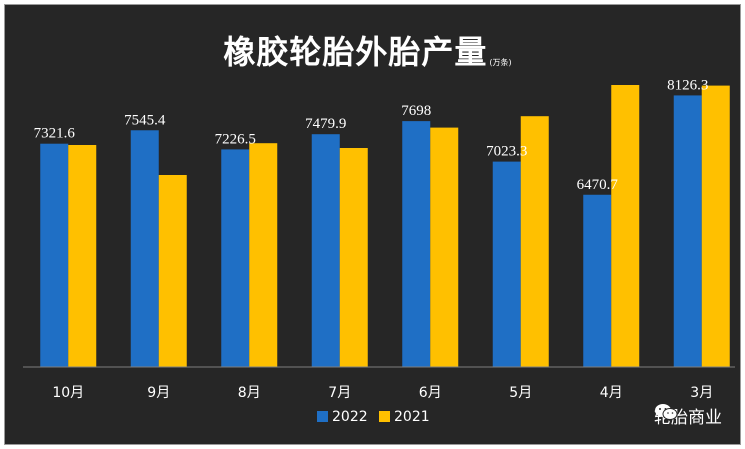  Describe the element at coordinates (520, 393) in the screenshot. I see `x-tick-label-5: 5月` at that location.